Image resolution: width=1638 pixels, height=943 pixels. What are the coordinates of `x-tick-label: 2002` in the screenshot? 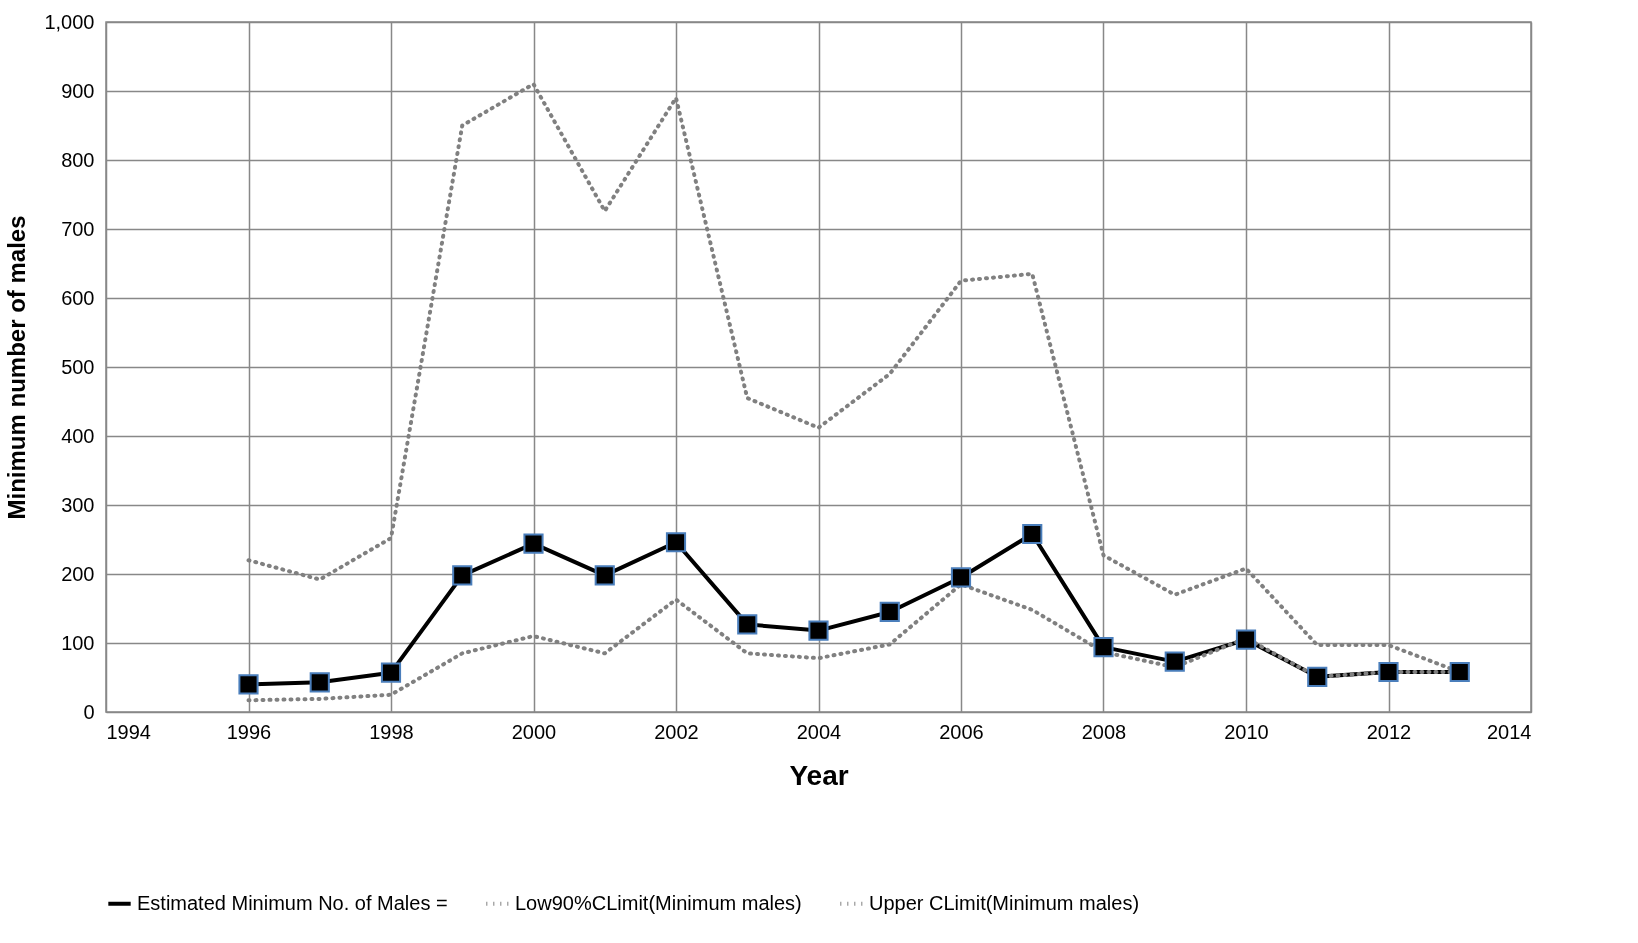 It's located at (676, 731).